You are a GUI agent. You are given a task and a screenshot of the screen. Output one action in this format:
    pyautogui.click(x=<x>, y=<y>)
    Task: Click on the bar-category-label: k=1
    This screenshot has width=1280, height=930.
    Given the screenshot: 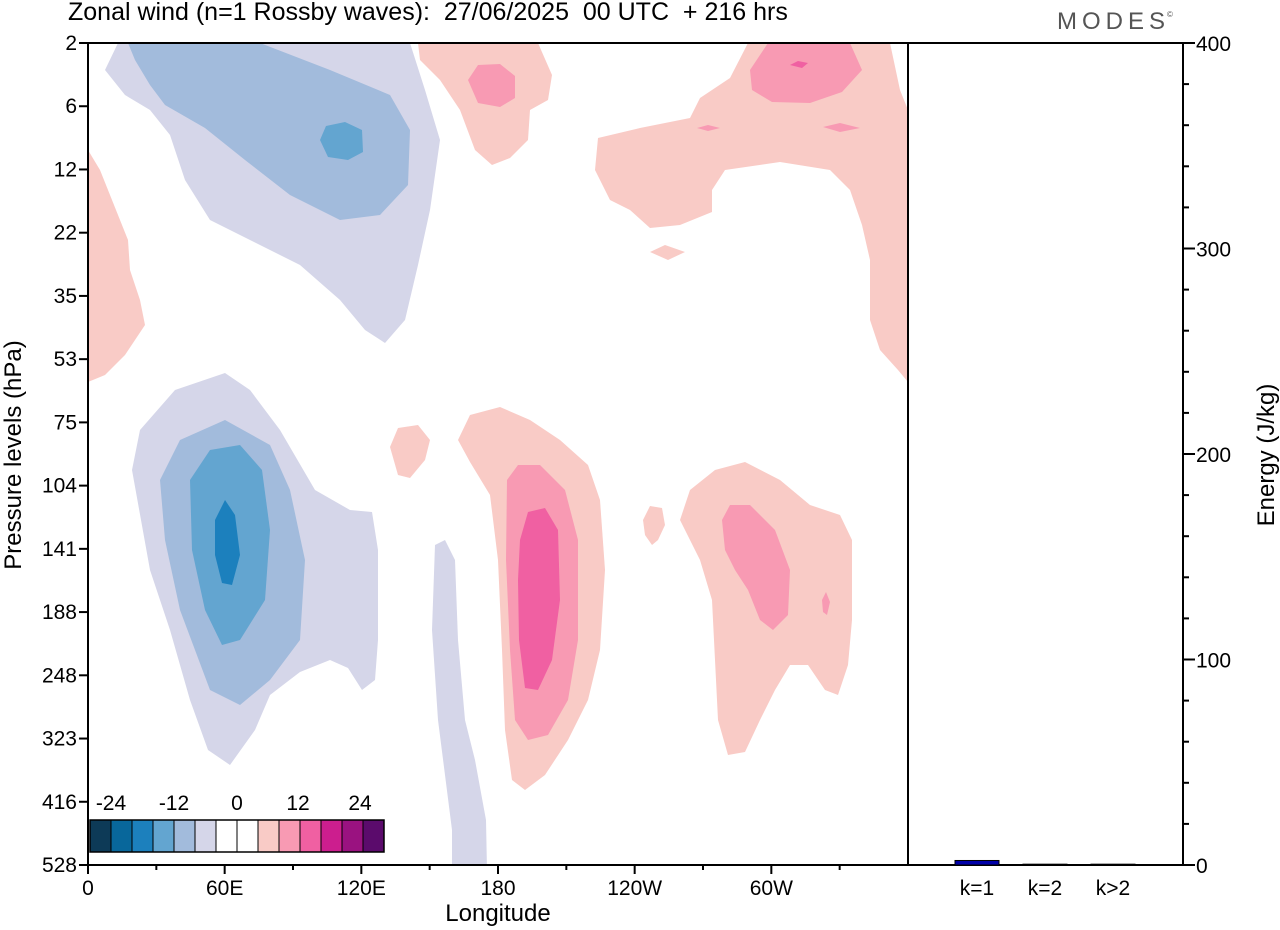 What is the action you would take?
    pyautogui.click(x=977, y=888)
    